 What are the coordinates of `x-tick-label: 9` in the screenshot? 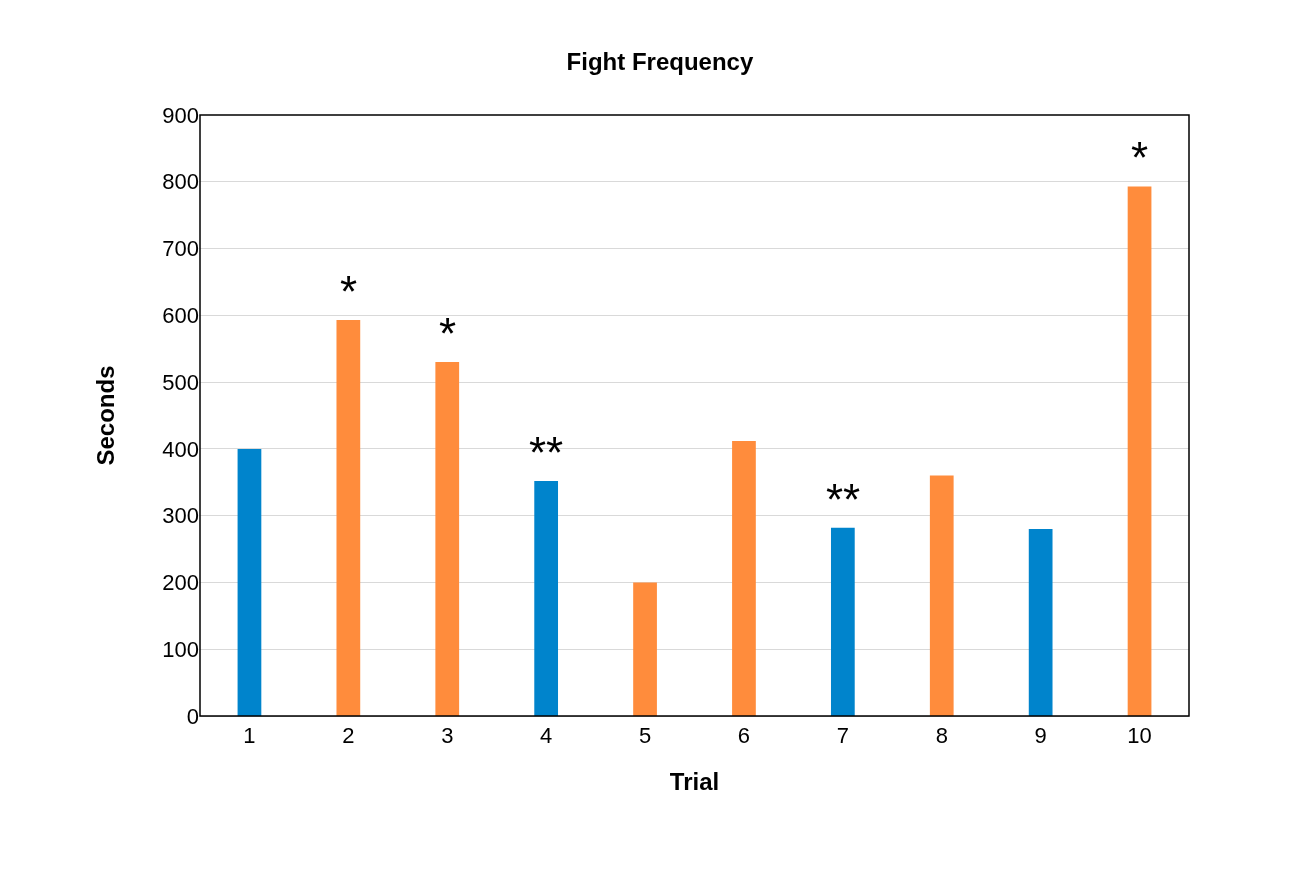 It's located at (1040, 736).